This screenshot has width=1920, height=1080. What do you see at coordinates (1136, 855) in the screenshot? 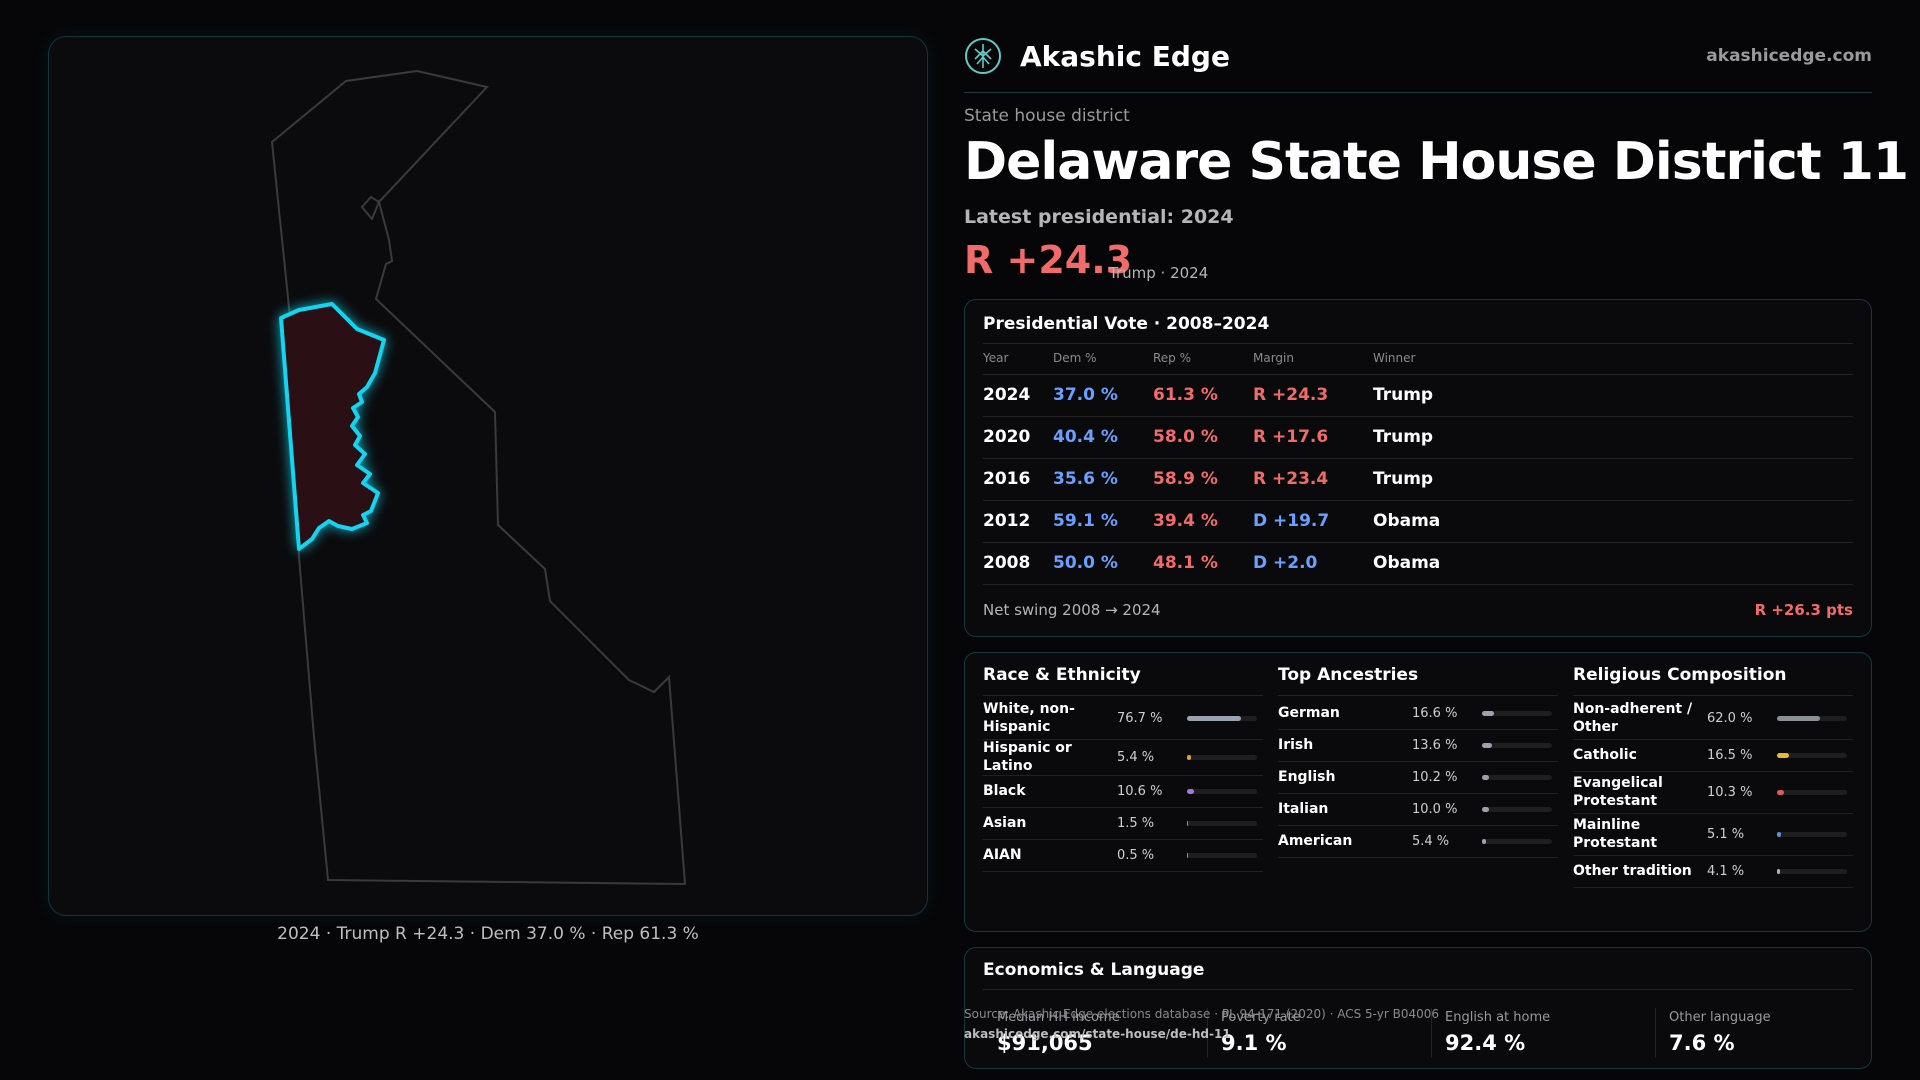
I see `item-percent: 0.5 %` at bounding box center [1136, 855].